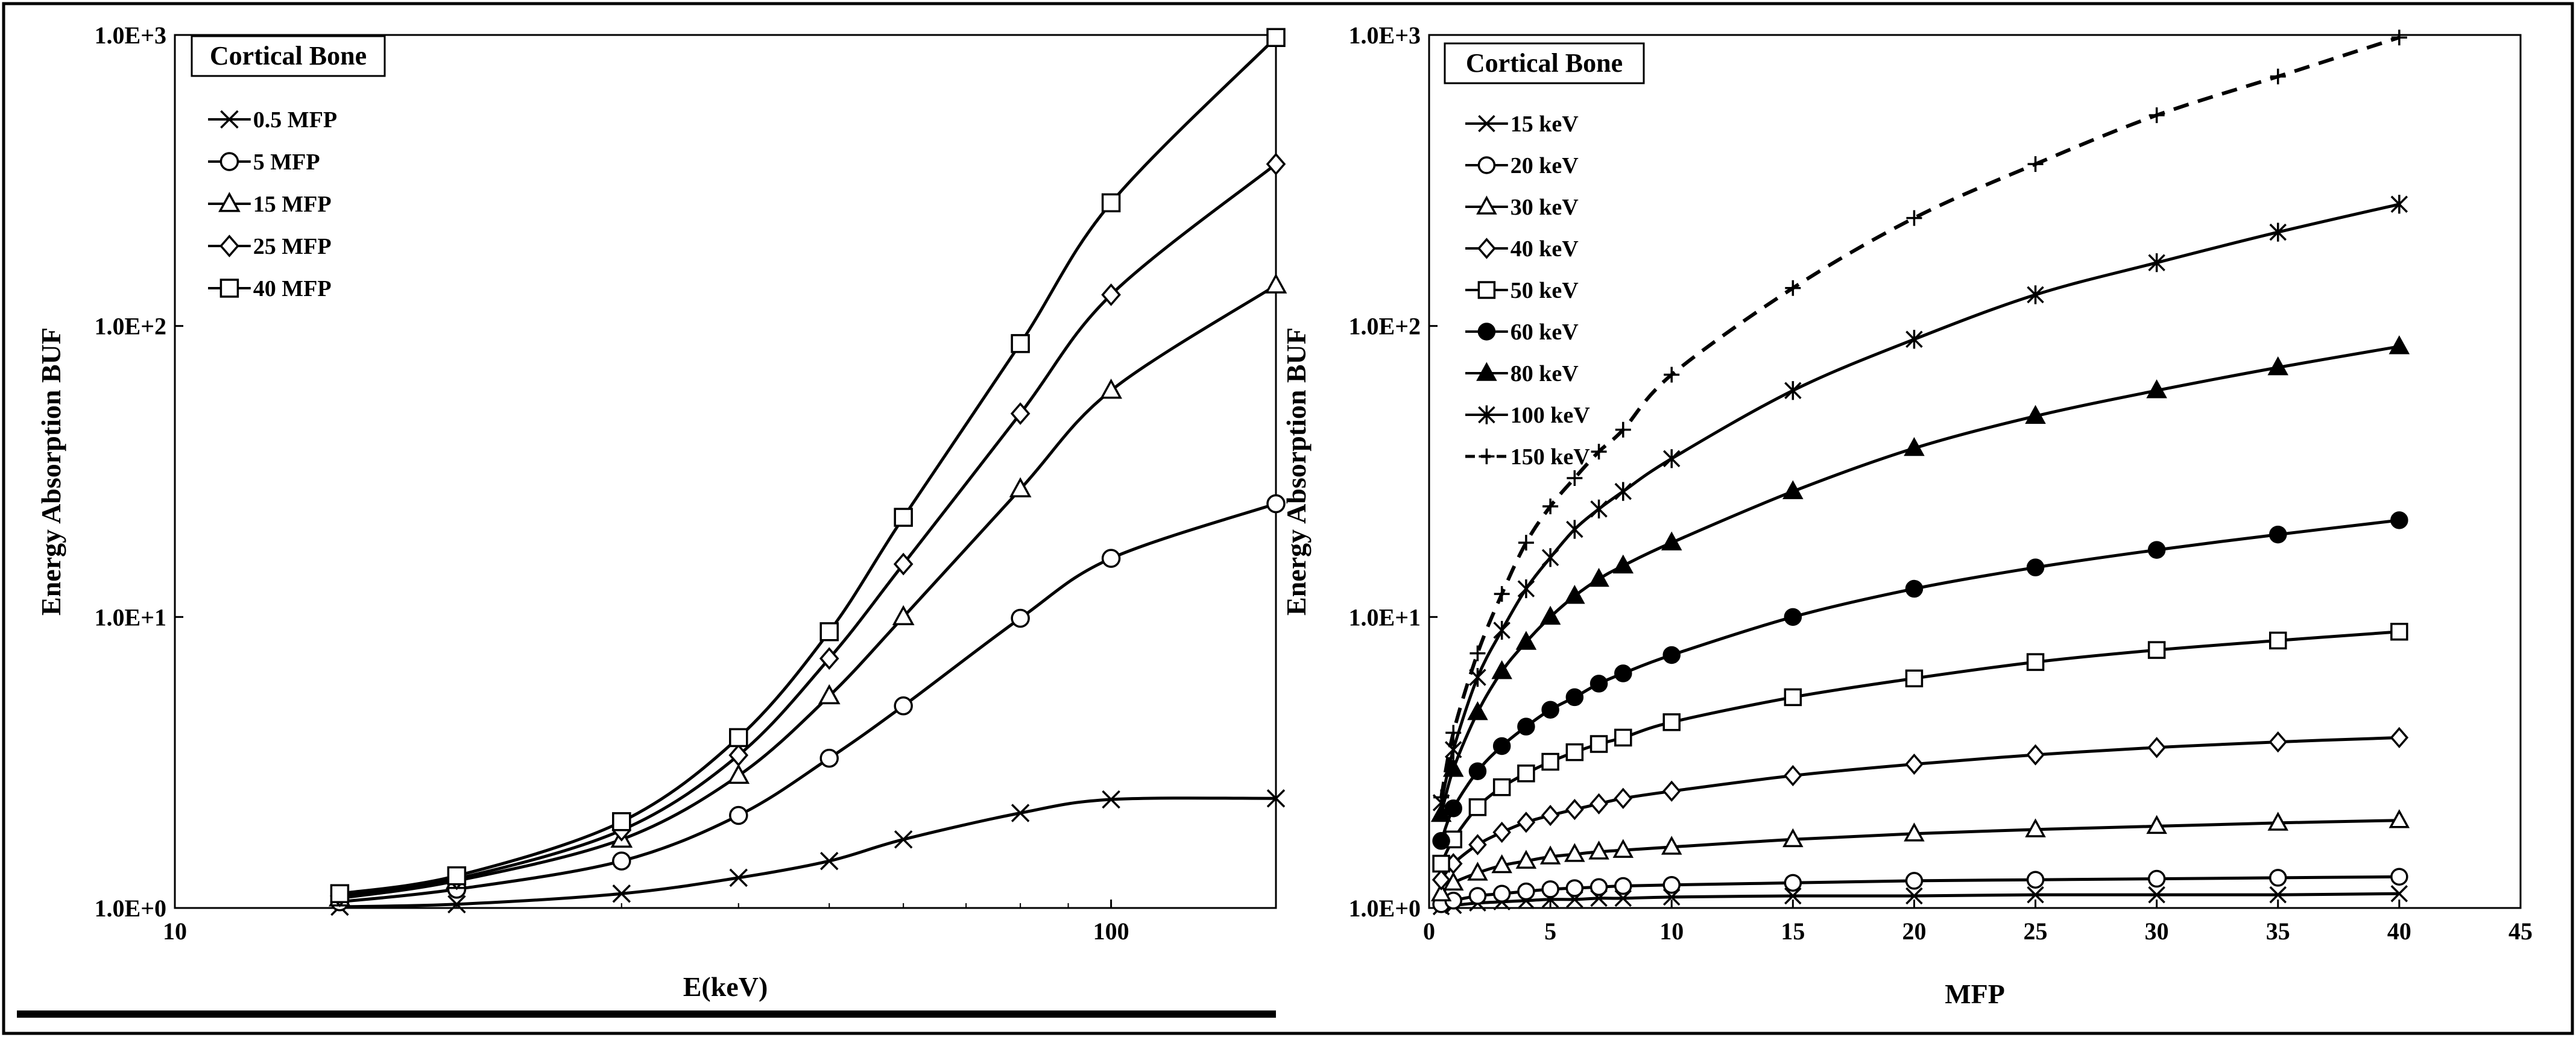 The height and width of the screenshot is (1037, 2576). What do you see at coordinates (292, 246) in the screenshot?
I see `legend-label: 25 MFP` at bounding box center [292, 246].